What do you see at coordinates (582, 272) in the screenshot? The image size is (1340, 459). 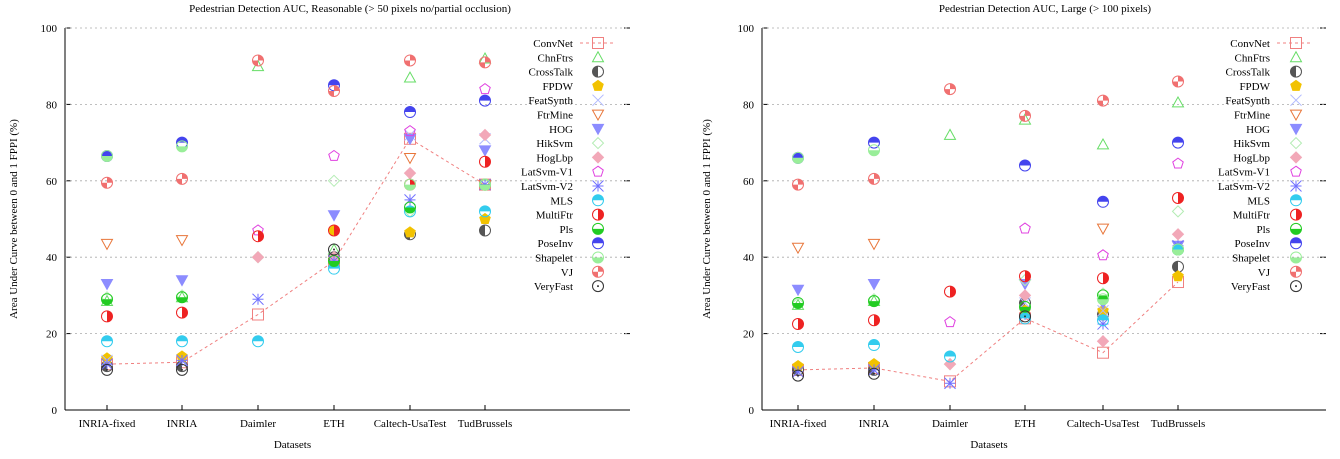 I see `legend-item: VJ` at bounding box center [582, 272].